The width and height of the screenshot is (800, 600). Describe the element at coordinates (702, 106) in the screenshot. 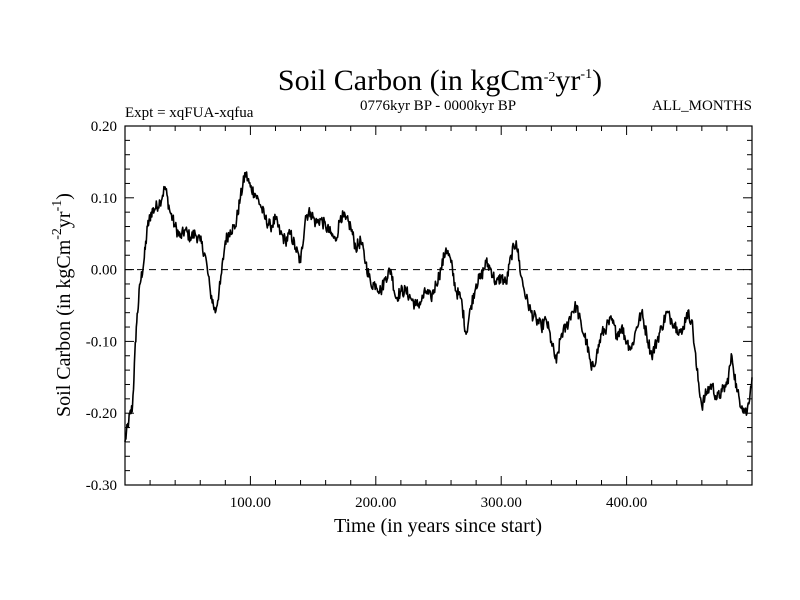

I see `subtitle-months: ALL_MONTHS` at that location.